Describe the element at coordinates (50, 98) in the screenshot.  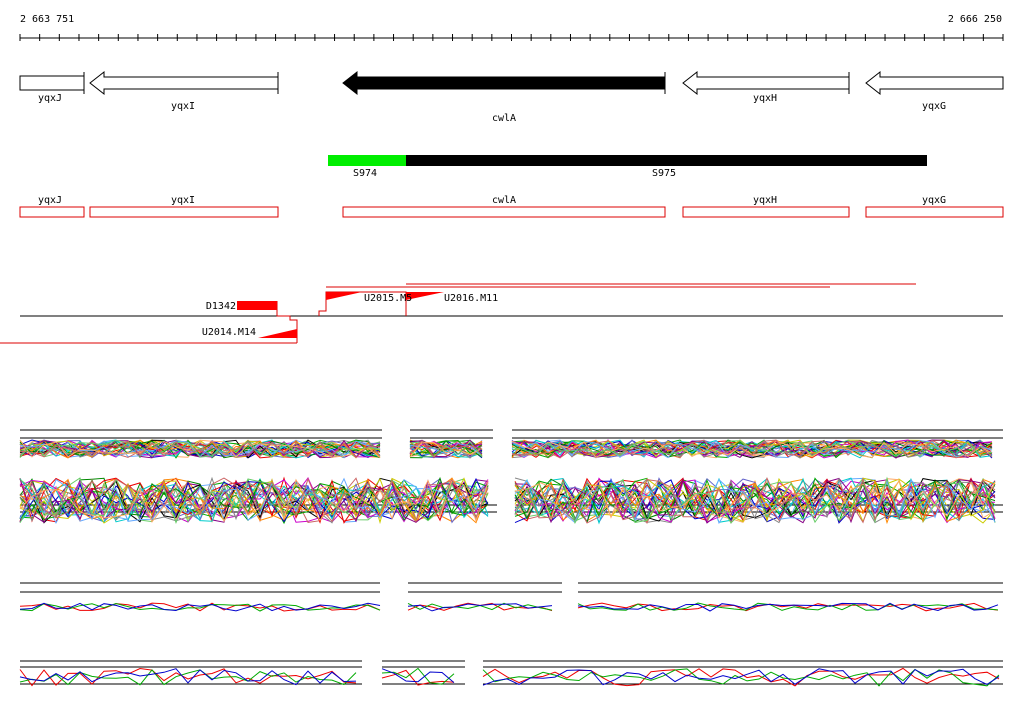
I see `gene-label: yqxJ` at that location.